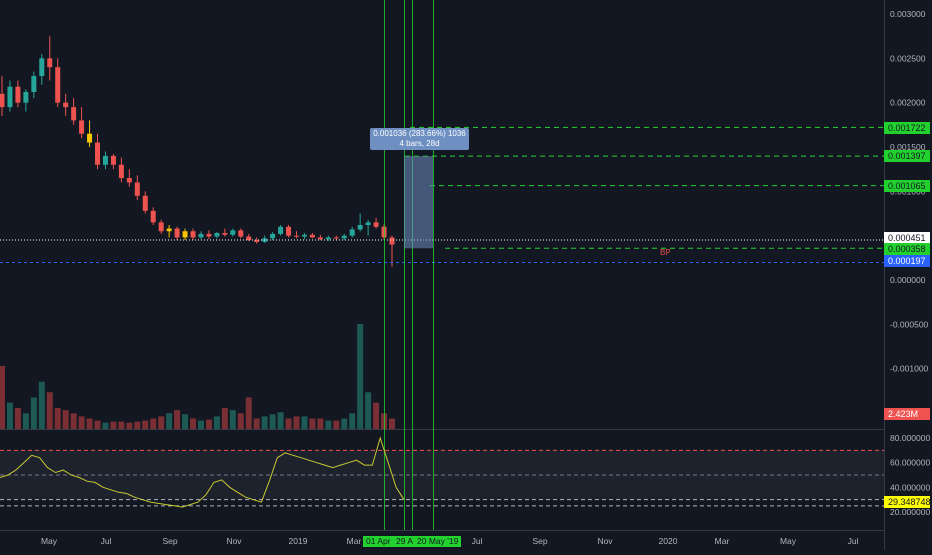  What do you see at coordinates (418, 202) in the screenshot?
I see `measure-box` at bounding box center [418, 202].